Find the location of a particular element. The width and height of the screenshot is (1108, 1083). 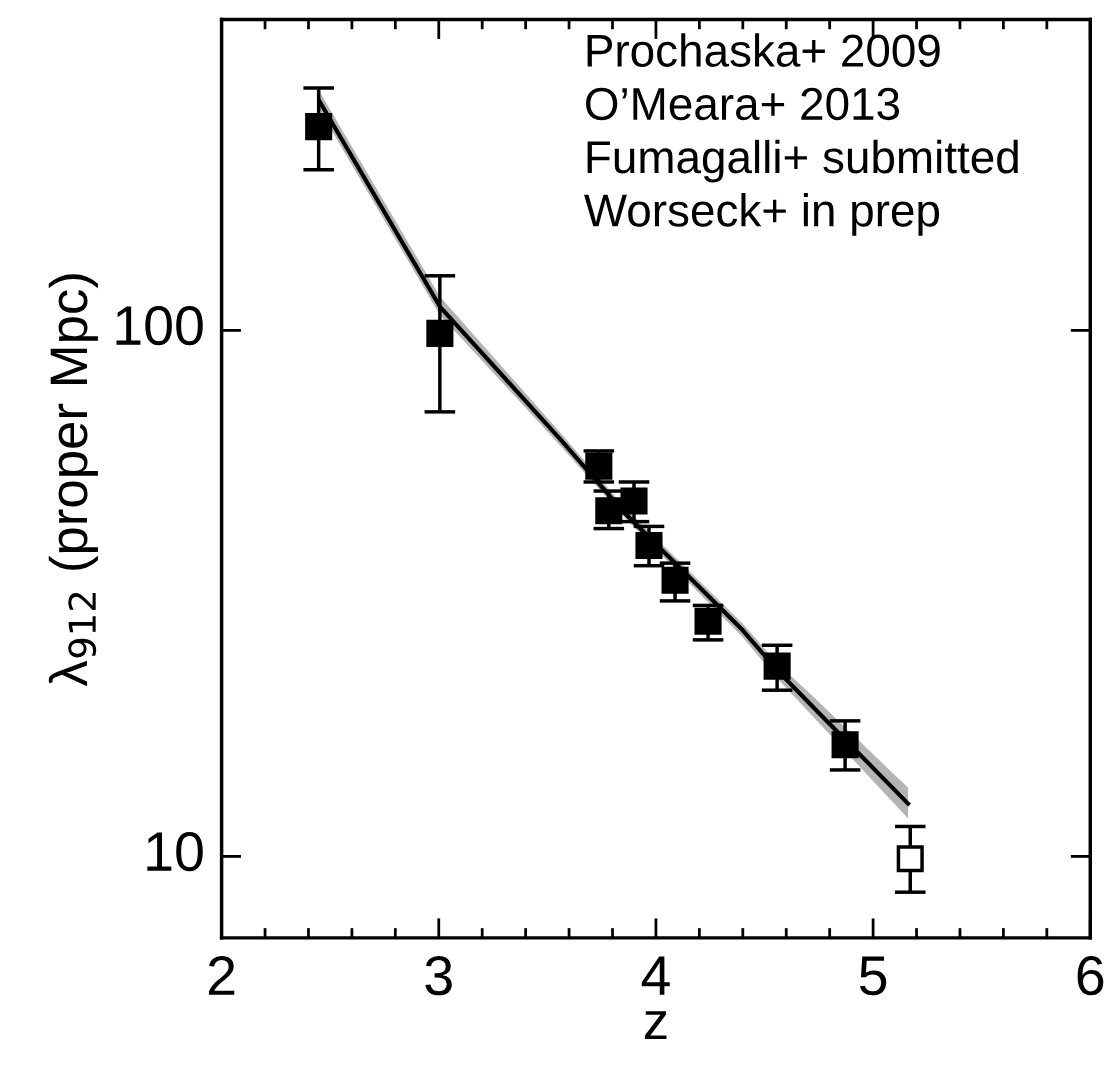

x-tick-label: 6 is located at coordinates (1090, 976).